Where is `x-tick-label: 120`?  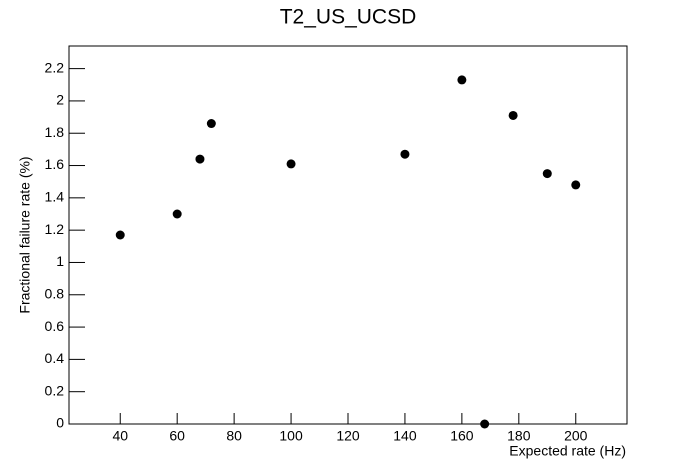
x-tick-label: 120 is located at coordinates (348, 436).